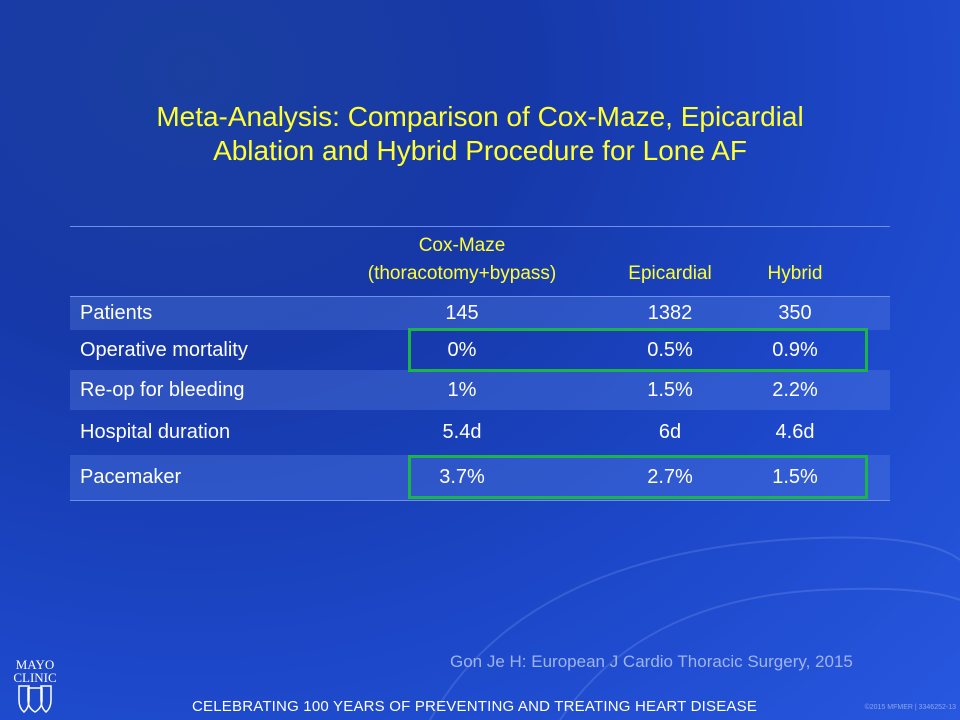 The width and height of the screenshot is (960, 720). Describe the element at coordinates (462, 432) in the screenshot. I see `cell-cox: 5.4d` at that location.